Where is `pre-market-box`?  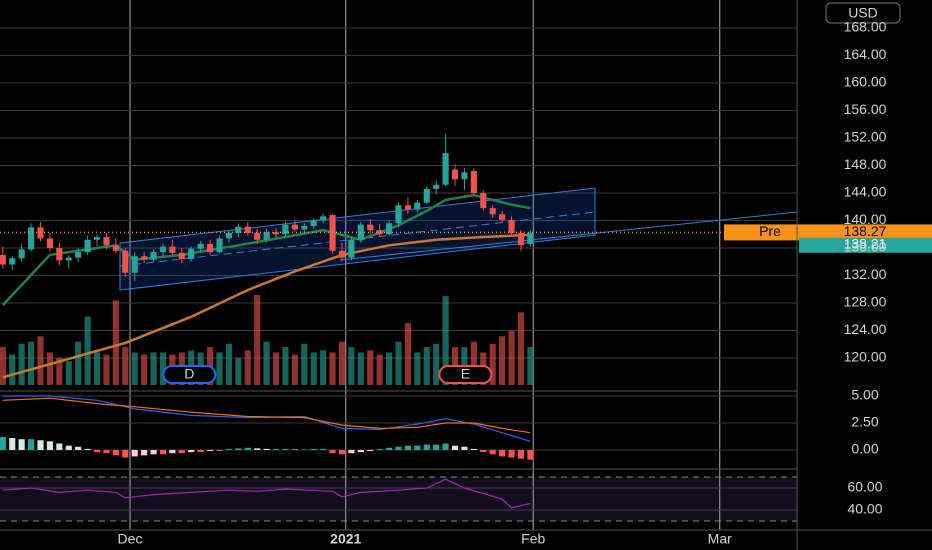
pre-market-box is located at coordinates (828, 232).